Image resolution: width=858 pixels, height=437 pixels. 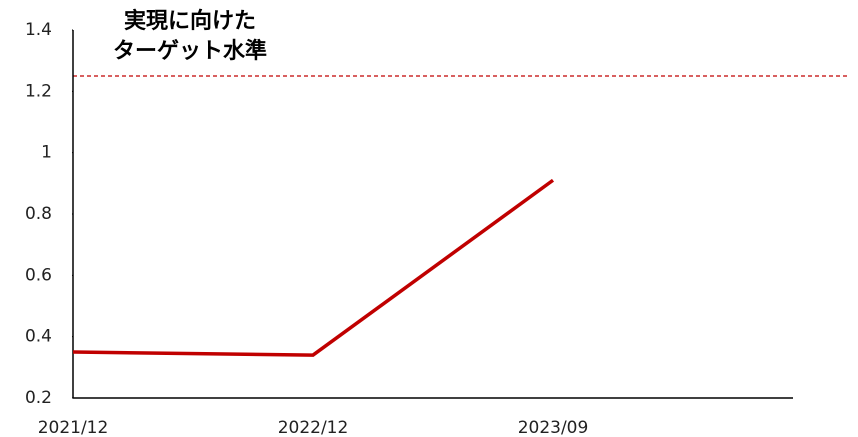 What do you see at coordinates (190, 51) in the screenshot?
I see `annotation: ターゲット水準` at bounding box center [190, 51].